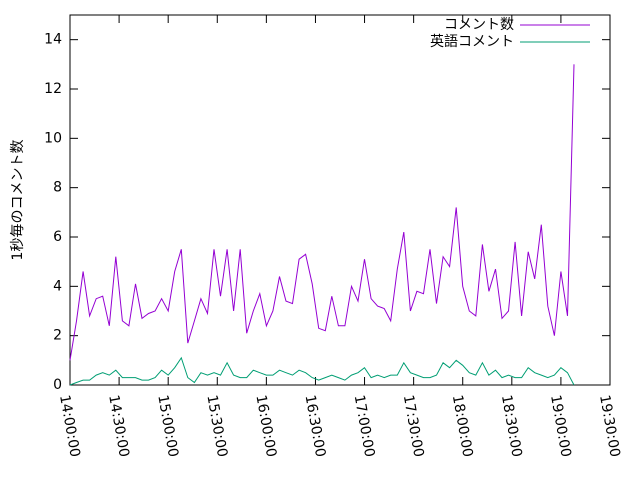 The width and height of the screenshot is (640, 480). What do you see at coordinates (69, 426) in the screenshot?
I see `x-tick-label: 14:00:00` at bounding box center [69, 426].